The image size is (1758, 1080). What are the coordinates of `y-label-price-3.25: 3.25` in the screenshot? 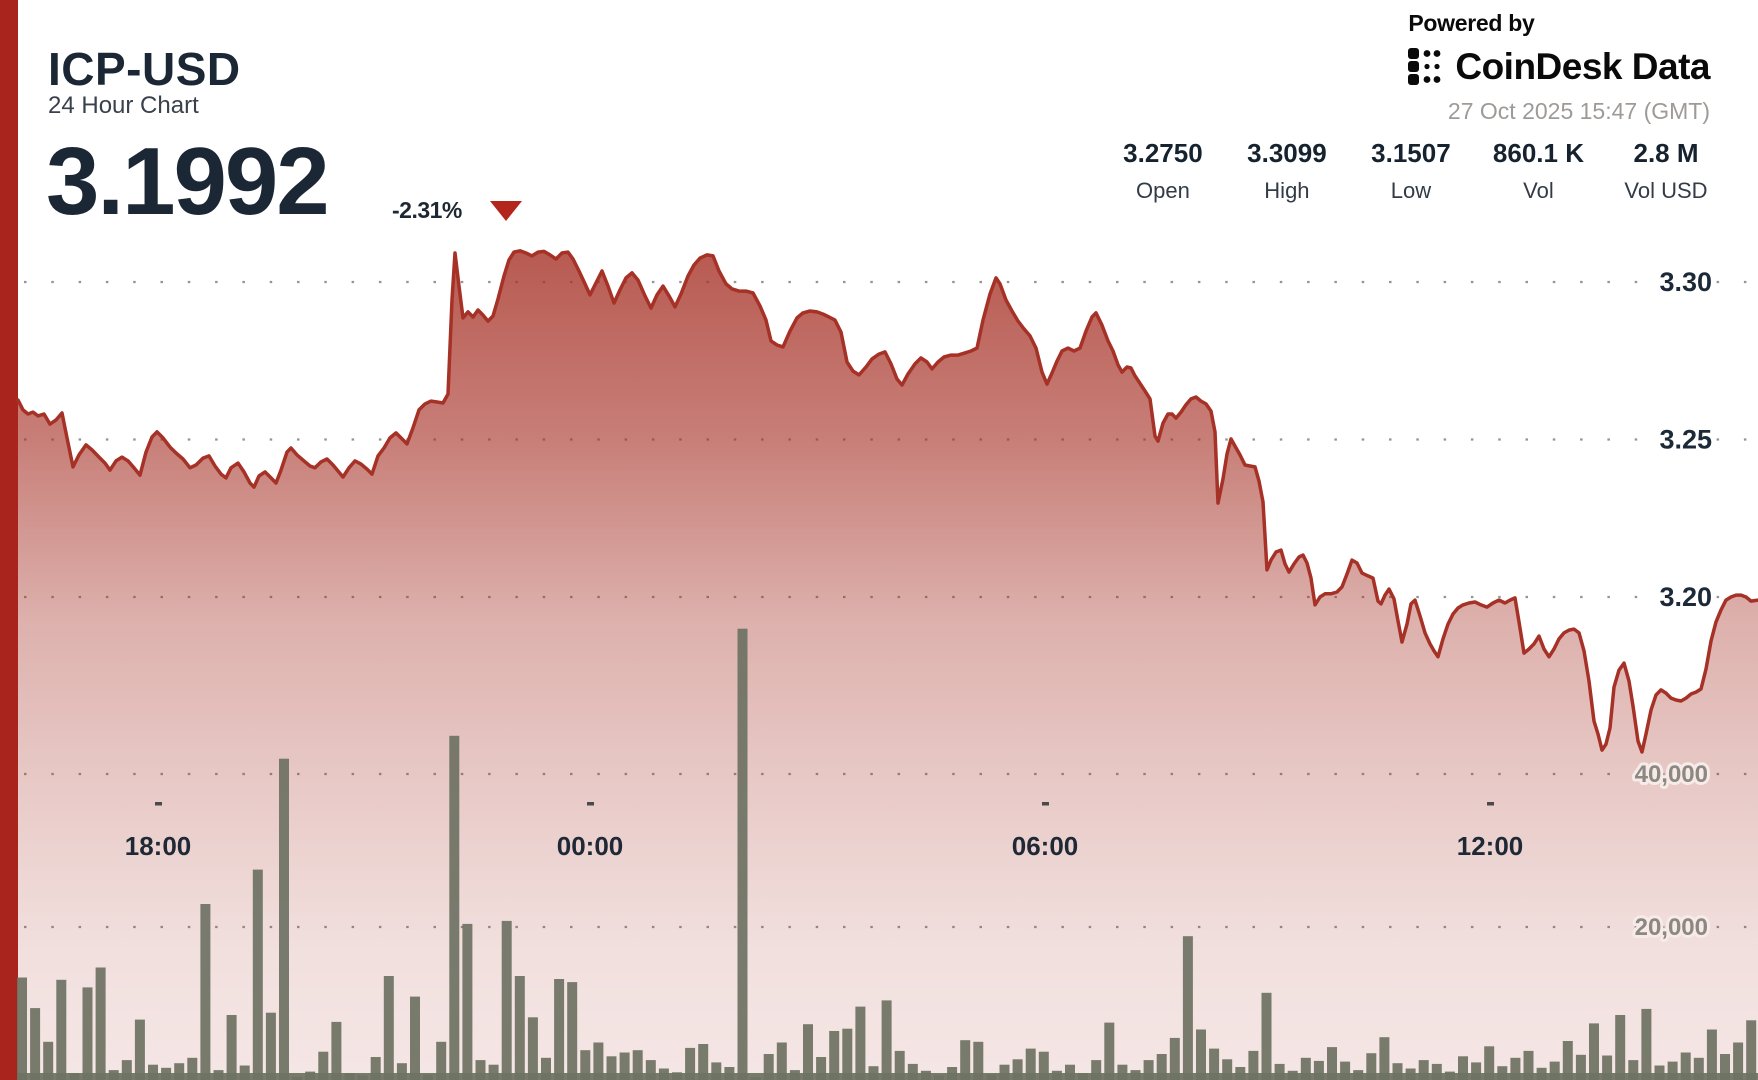 It's located at (1685, 440).